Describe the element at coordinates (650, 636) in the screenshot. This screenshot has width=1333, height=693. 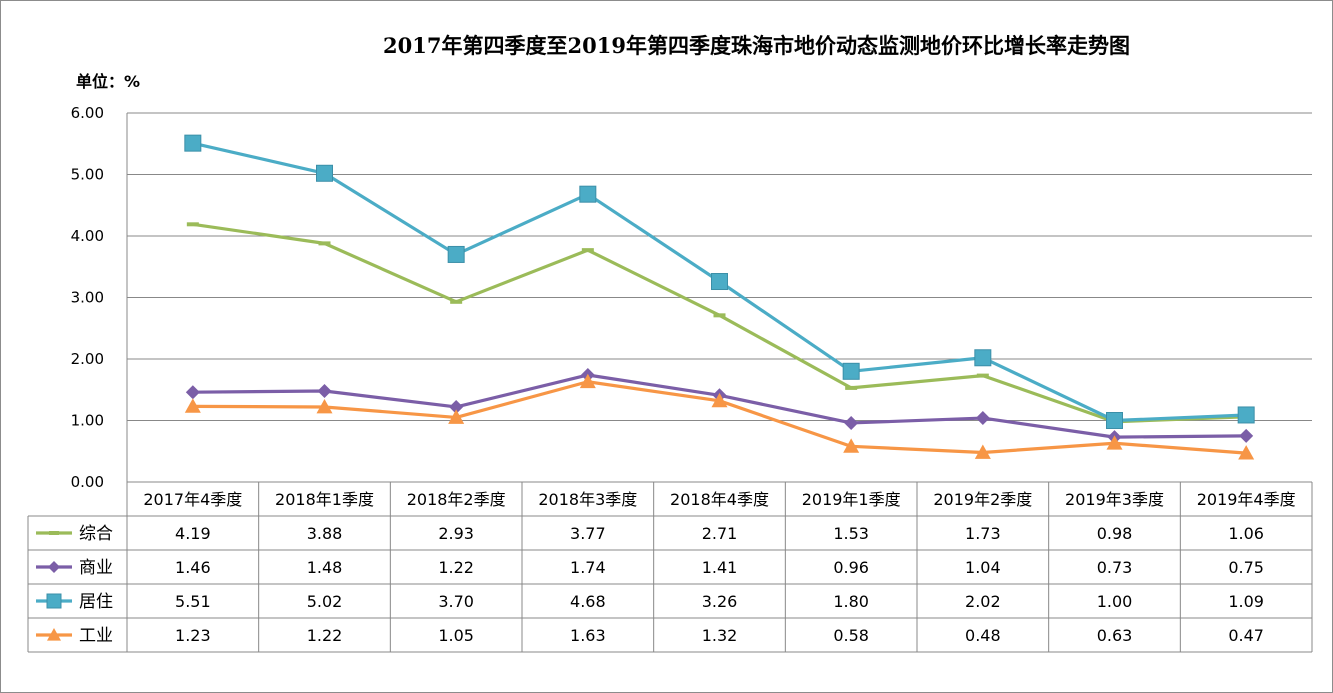
I see `table-row-3: 工业 1.23 1.22 1.05 1.63 1.32 0.58 0.48 0.63 0.47` at that location.